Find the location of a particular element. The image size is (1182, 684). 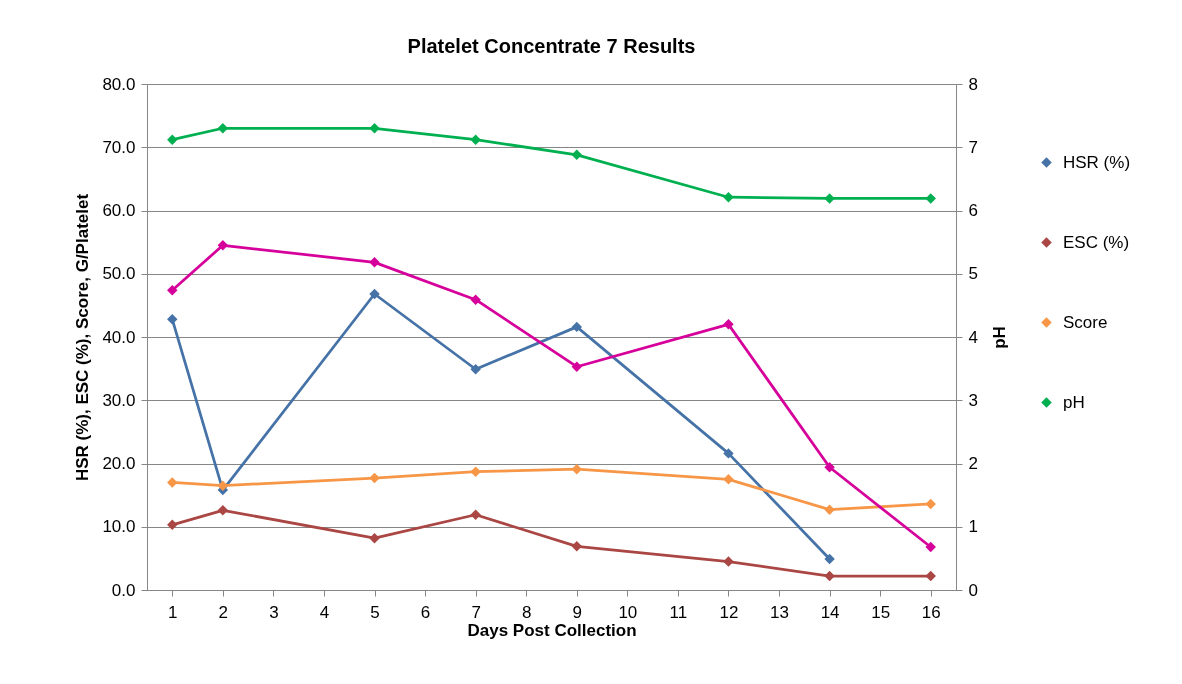

x-tick-label: 10 is located at coordinates (628, 612).